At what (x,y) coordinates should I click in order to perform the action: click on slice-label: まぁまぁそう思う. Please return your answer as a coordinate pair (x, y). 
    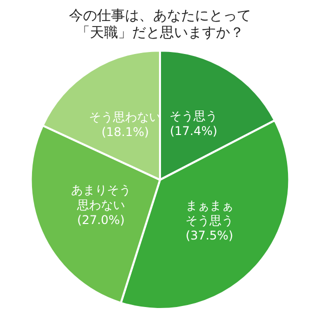
    Looking at the image, I should click on (209, 213).